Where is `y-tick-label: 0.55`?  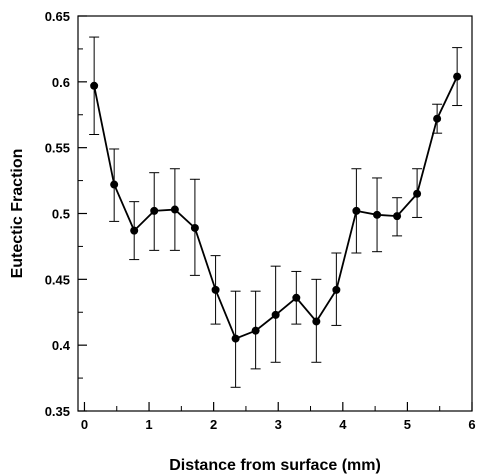
y-tick-label: 0.55 is located at coordinates (57, 148).